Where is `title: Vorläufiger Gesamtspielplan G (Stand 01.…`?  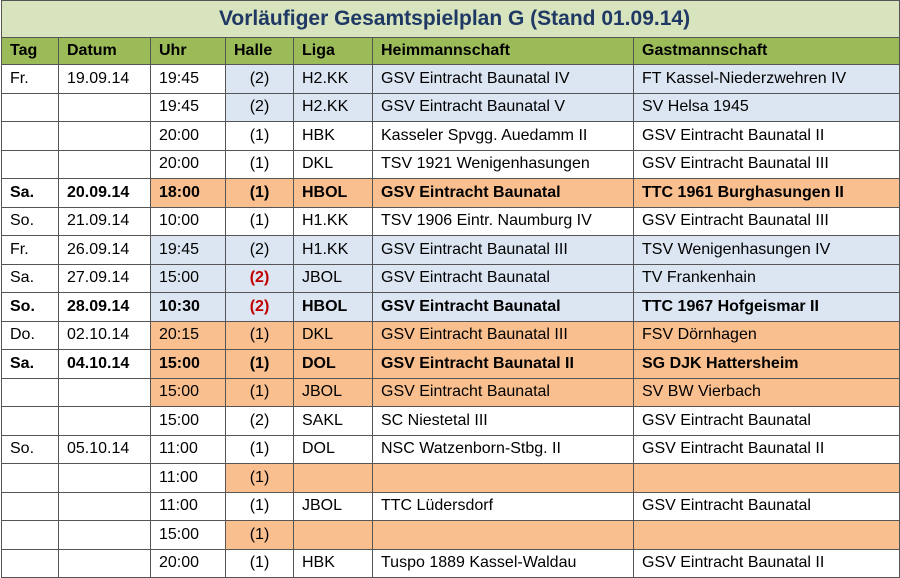 title: Vorläufiger Gesamtspielplan G (Stand 01.… is located at coordinates (450, 19).